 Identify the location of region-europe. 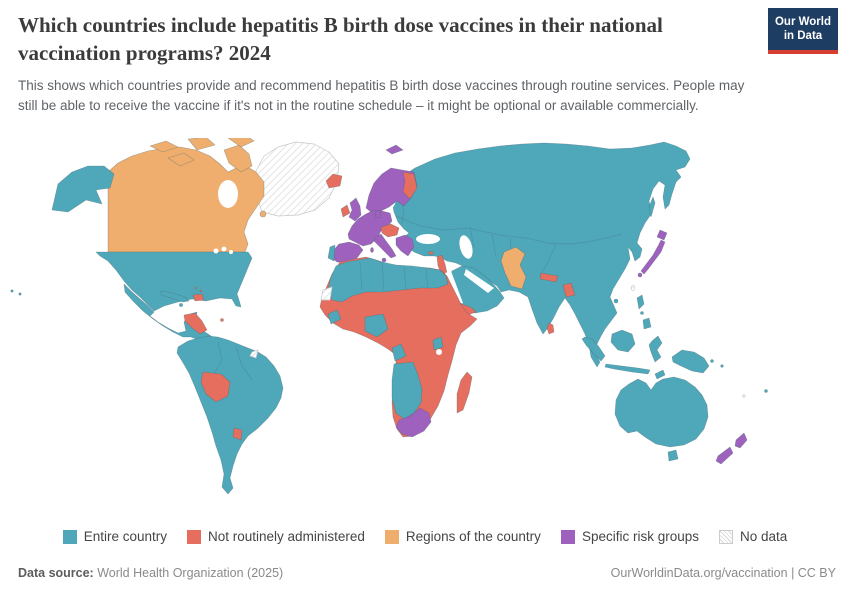
(379, 204).